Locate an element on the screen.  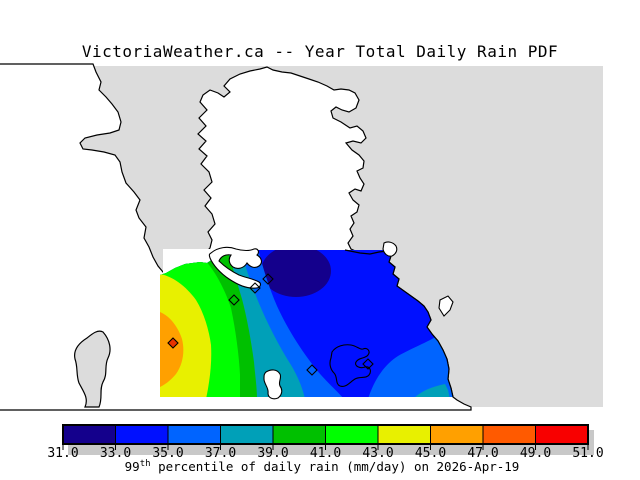
colorbar-tick-label: 45.0 is located at coordinates (430, 453).